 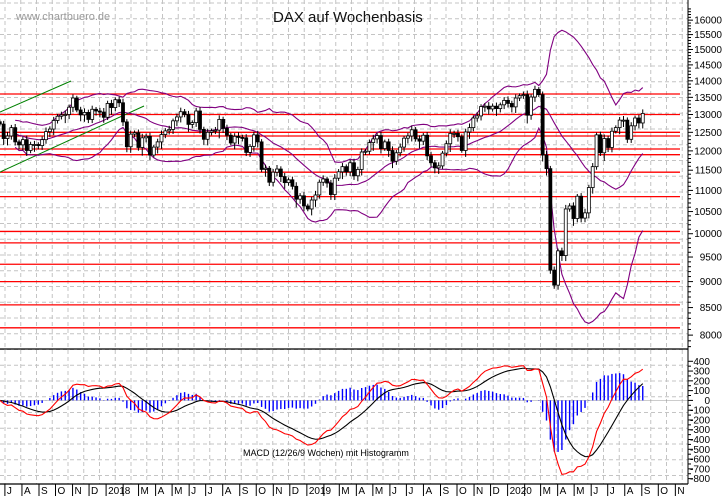 What do you see at coordinates (329, 147) in the screenshot?
I see `bollinger-middle` at bounding box center [329, 147].